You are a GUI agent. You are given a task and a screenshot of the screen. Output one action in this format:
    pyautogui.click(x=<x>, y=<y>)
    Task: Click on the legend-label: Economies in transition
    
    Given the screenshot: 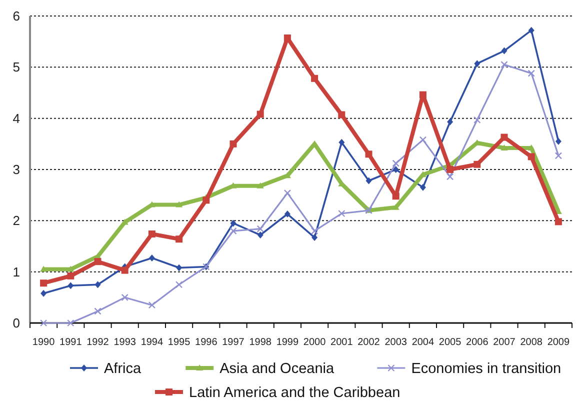 What is the action you would take?
    pyautogui.click(x=486, y=369)
    